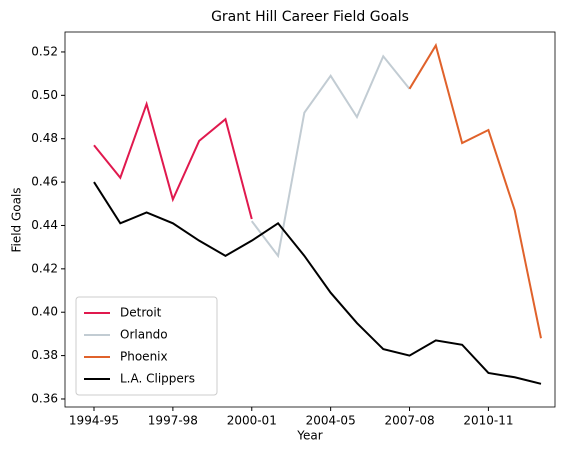 Image resolution: width=579 pixels, height=453 pixels. I want to click on legend-label: Phoenix, so click(144, 357).